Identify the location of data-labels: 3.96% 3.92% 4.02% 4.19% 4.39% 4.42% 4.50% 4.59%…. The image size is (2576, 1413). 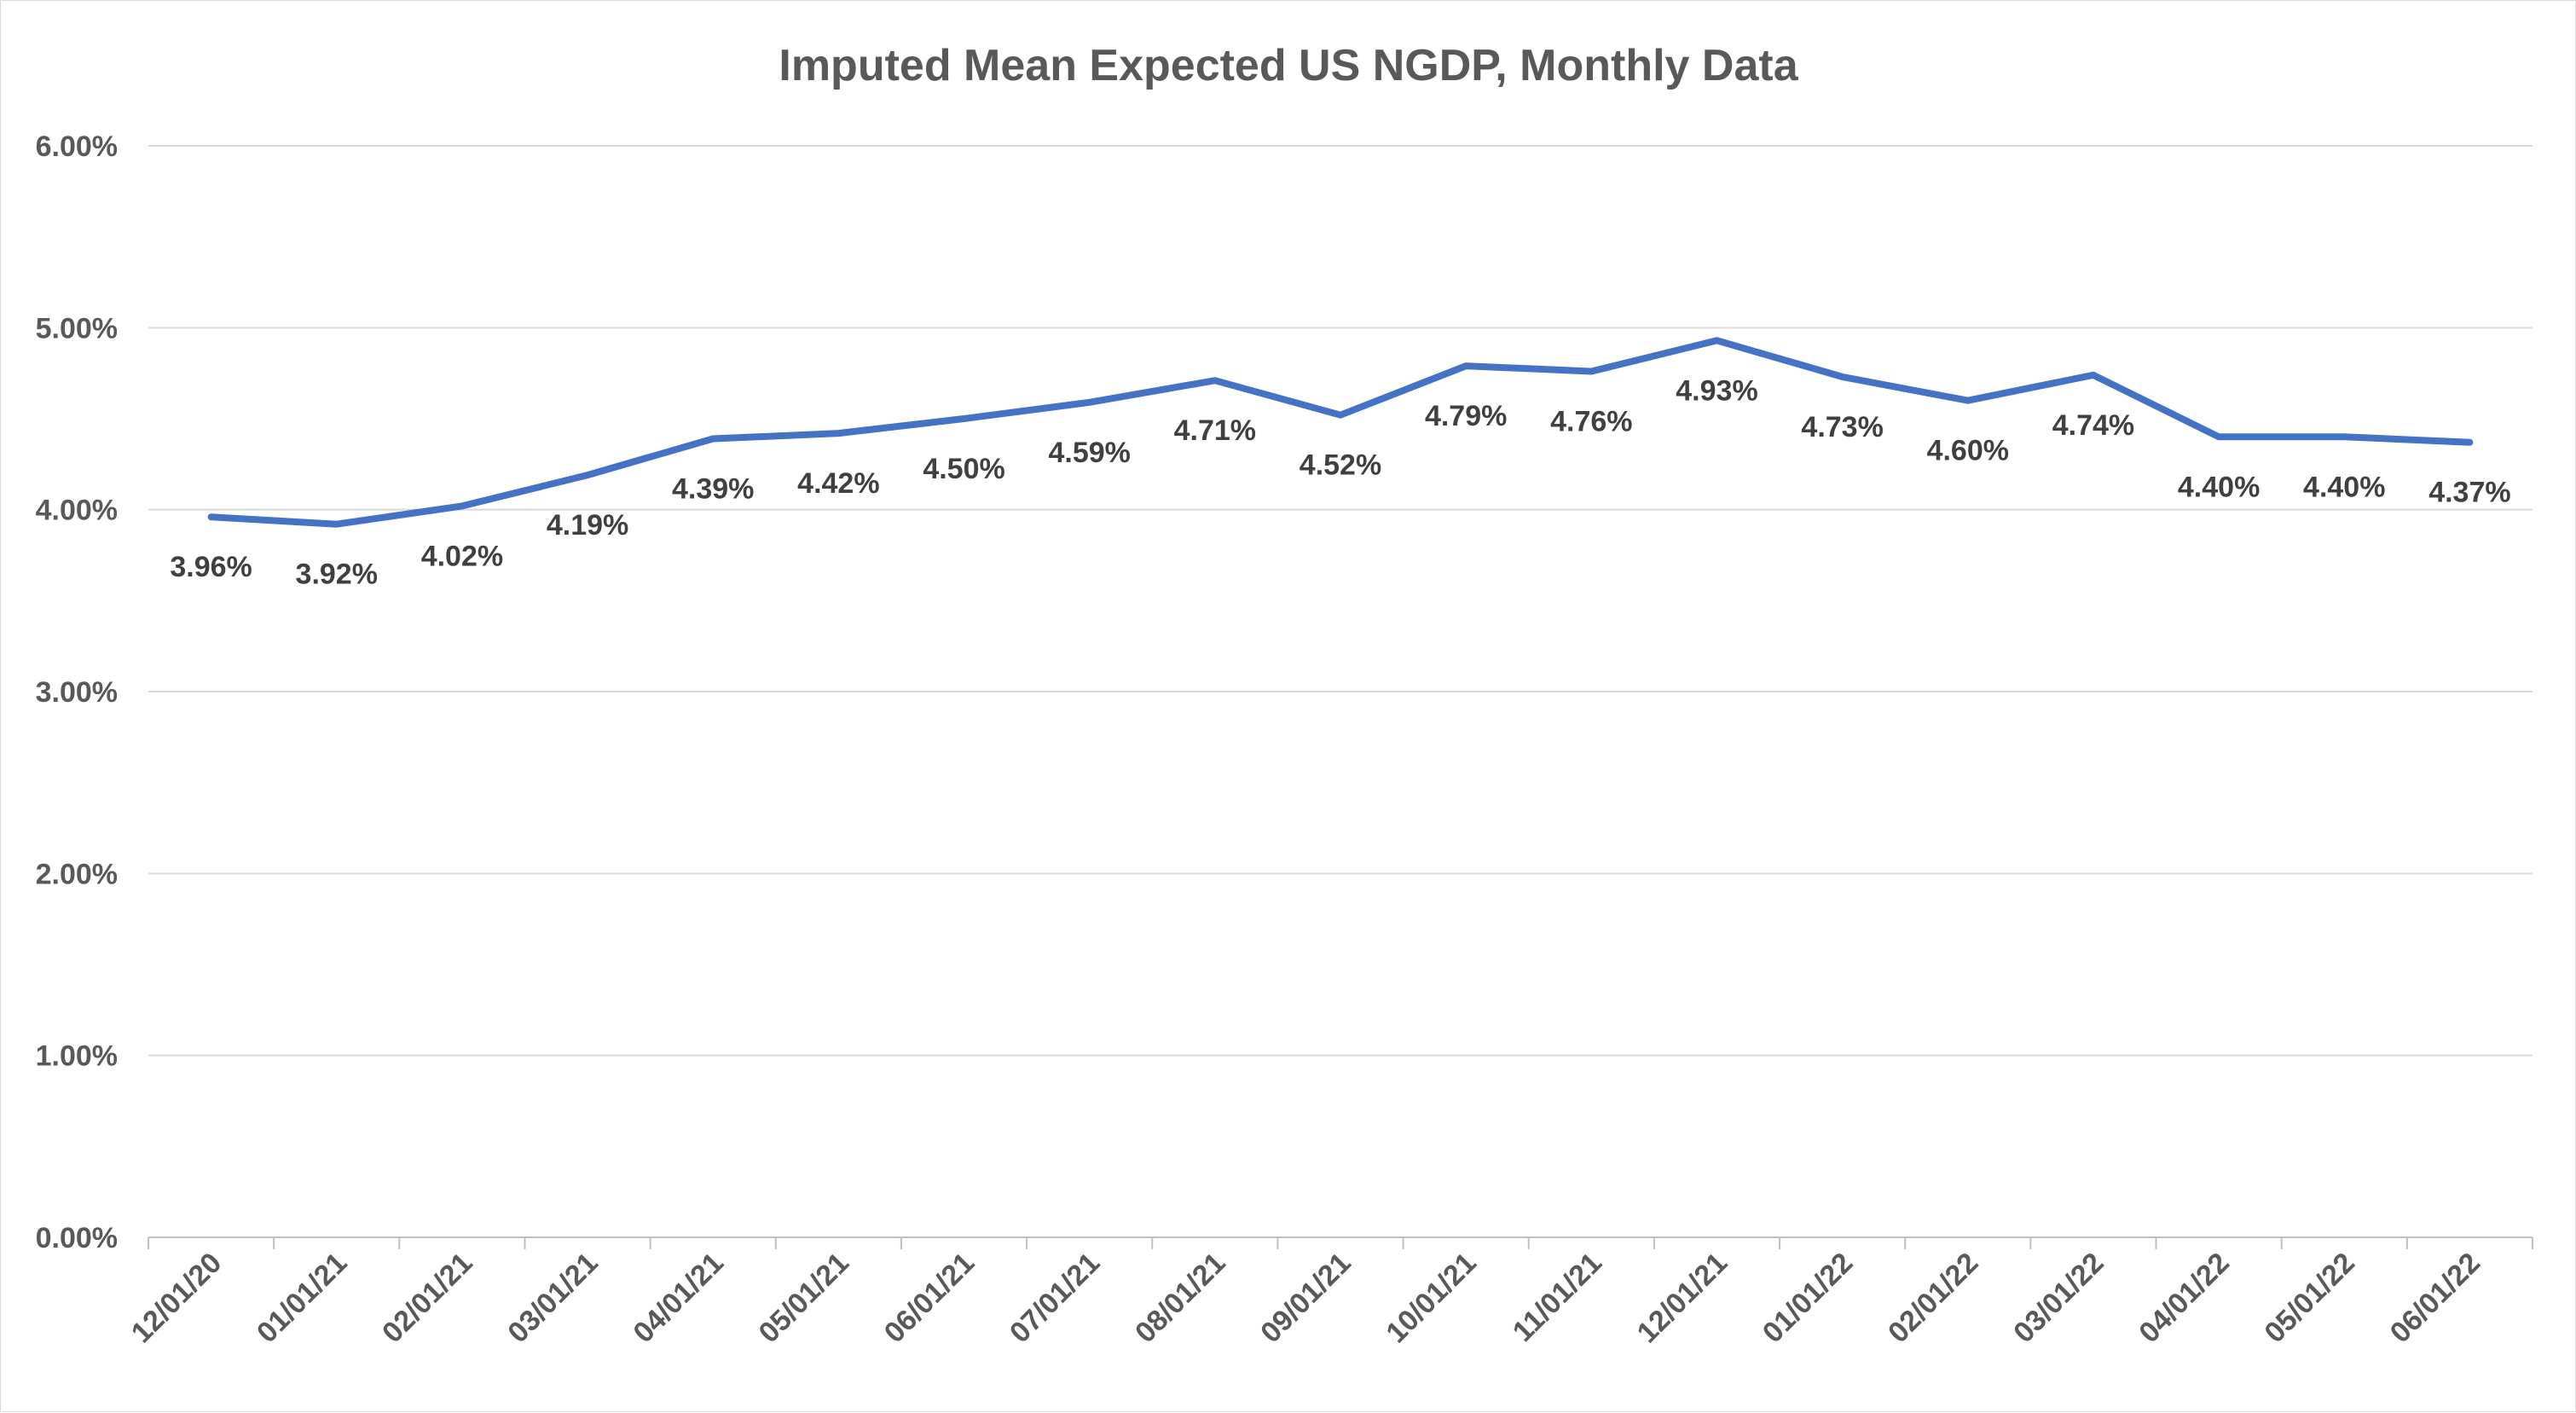
(1340, 482).